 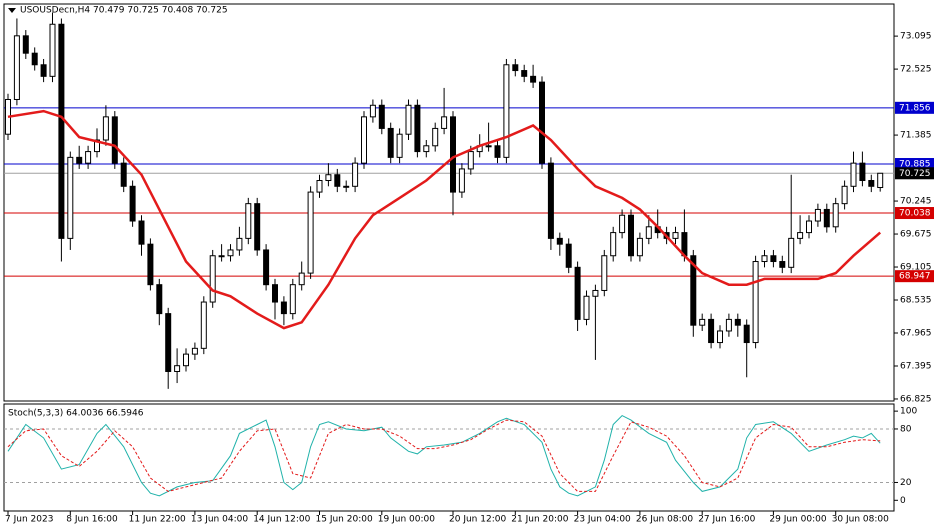 I want to click on level-label: 70.885, so click(x=915, y=165).